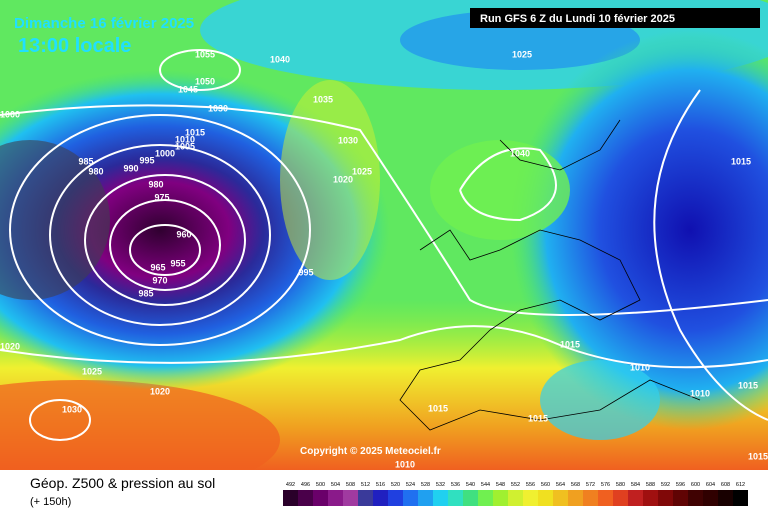  Describe the element at coordinates (95, 171) in the screenshot. I see `isobar-label: 980` at that location.